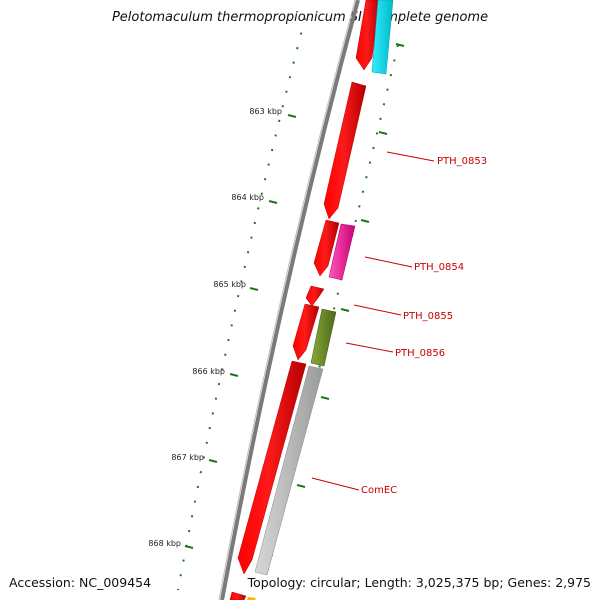 The height and width of the screenshot is (600, 600). I want to click on scale-label: 867 kbp, so click(187, 457).